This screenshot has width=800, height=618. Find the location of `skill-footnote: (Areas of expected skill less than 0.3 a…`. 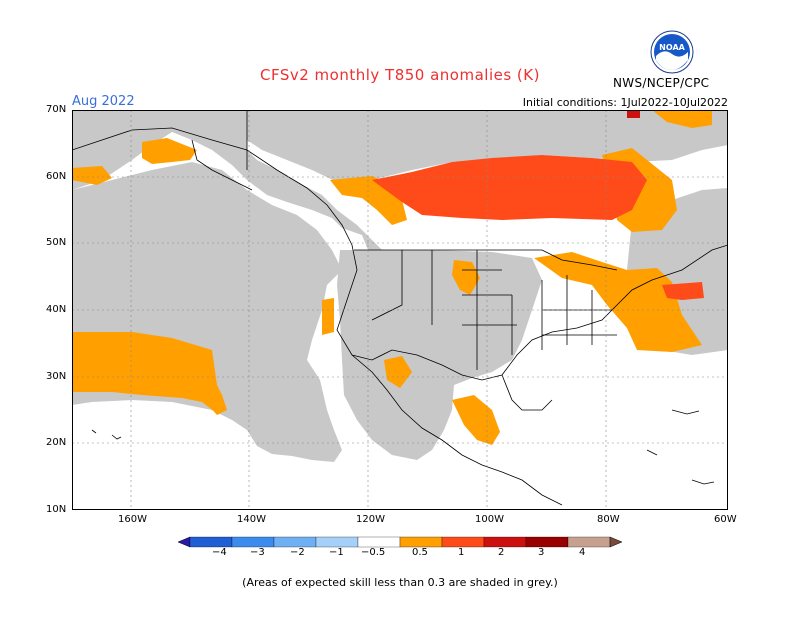

skill-footnote: (Areas of expected skill less than 0.3 a… is located at coordinates (400, 582).